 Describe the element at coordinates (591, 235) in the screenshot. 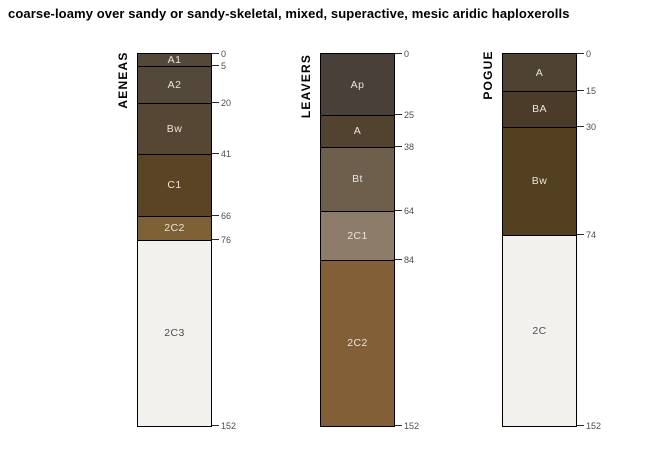

I see `depth-tick-label: 74` at that location.